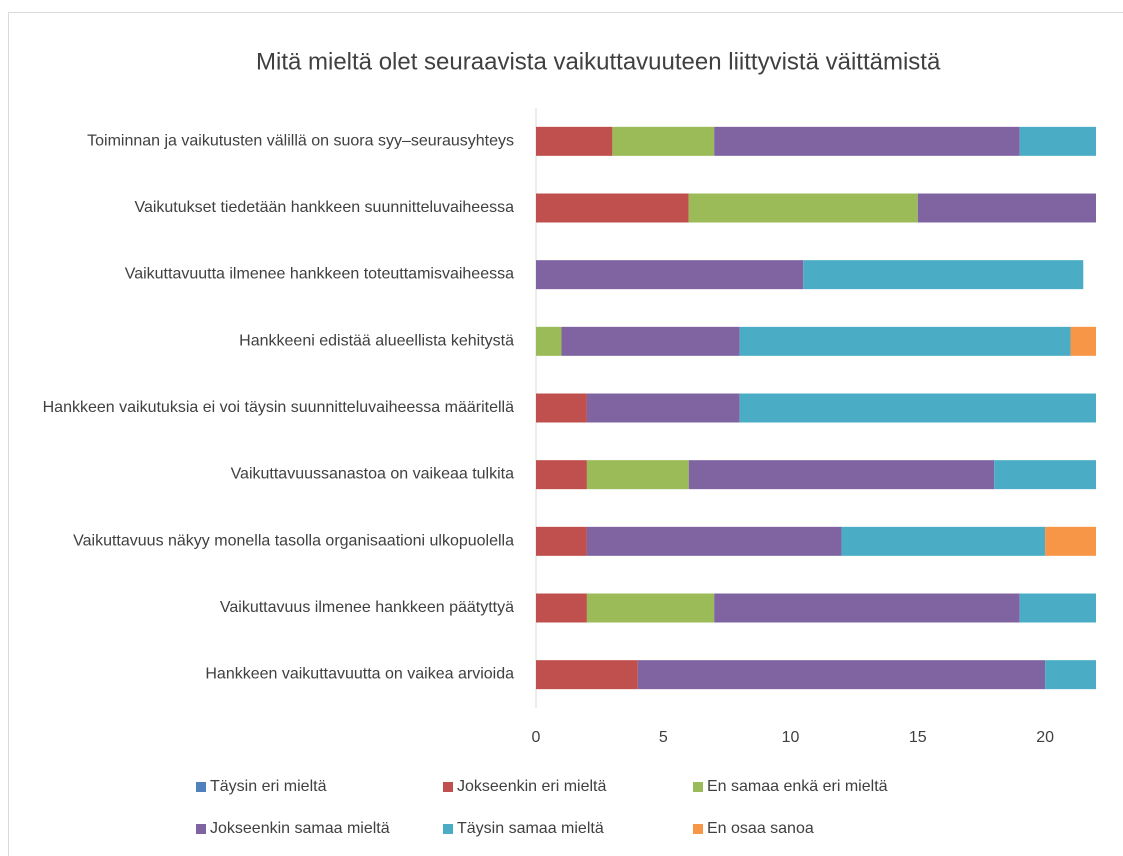  What do you see at coordinates (268, 786) in the screenshot?
I see `legend-label: Täysin eri mieltä` at bounding box center [268, 786].